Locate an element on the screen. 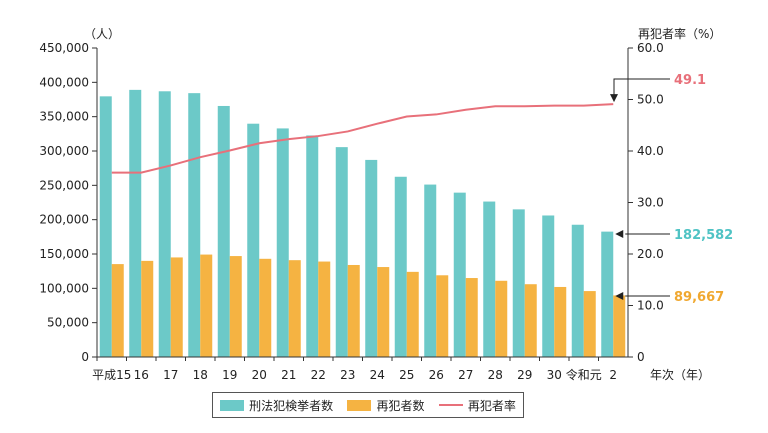  x-tick-label: 29 is located at coordinates (524, 375).